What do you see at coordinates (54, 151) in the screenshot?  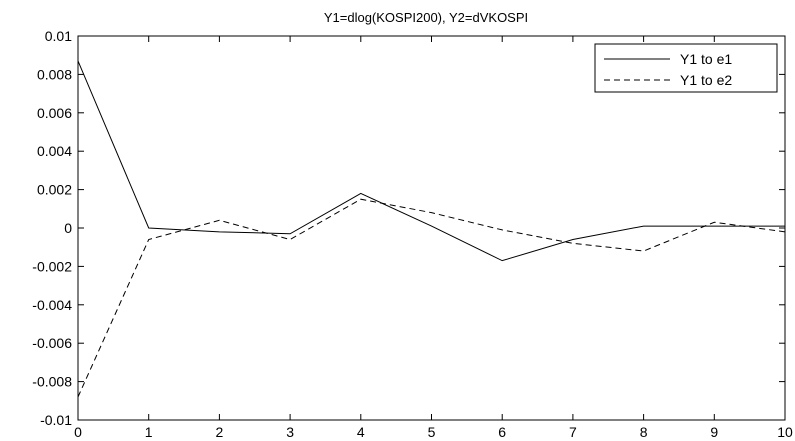 I see `y-tick-label: 0.004` at bounding box center [54, 151].